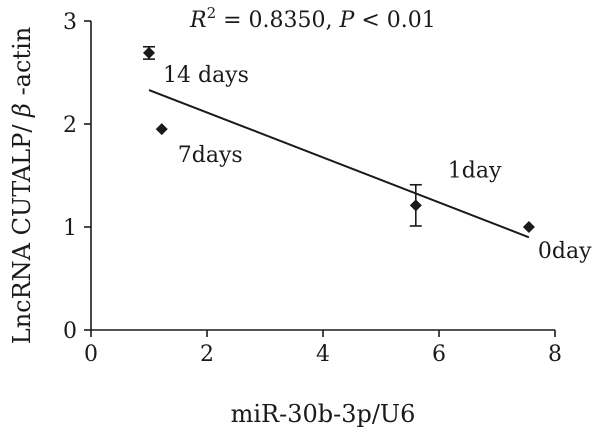 The height and width of the screenshot is (434, 600). What do you see at coordinates (277, 20) in the screenshot?
I see `r-value: = 0.8350,` at bounding box center [277, 20].